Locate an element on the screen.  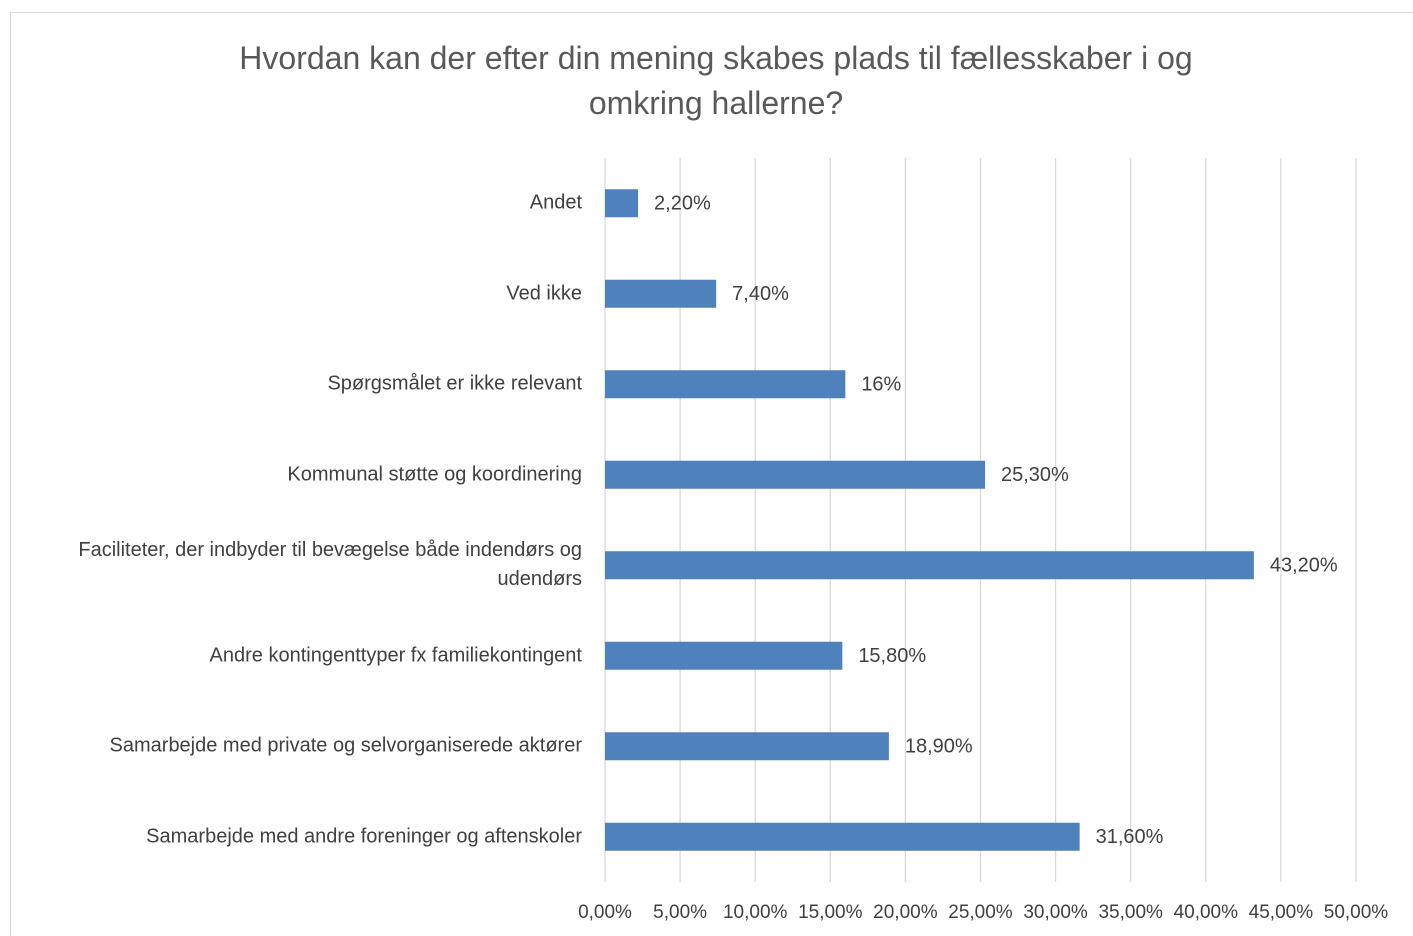
data-label: 7,40% is located at coordinates (760, 294).